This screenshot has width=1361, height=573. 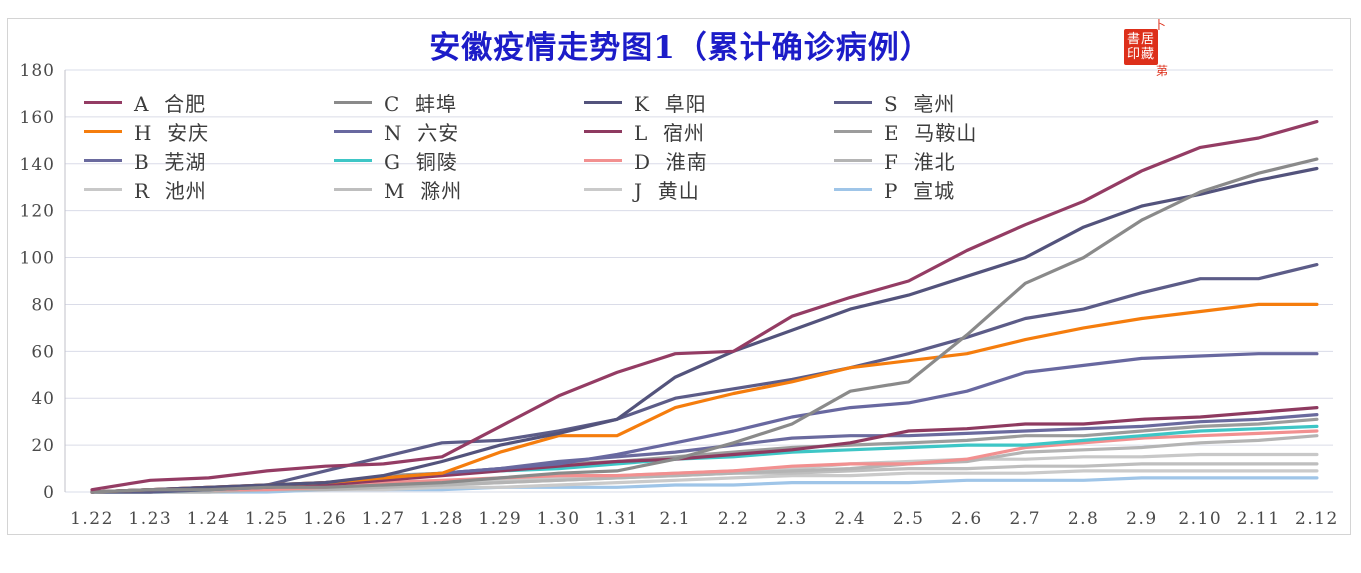 I want to click on seal-box: 書居印藏, so click(x=1141, y=47).